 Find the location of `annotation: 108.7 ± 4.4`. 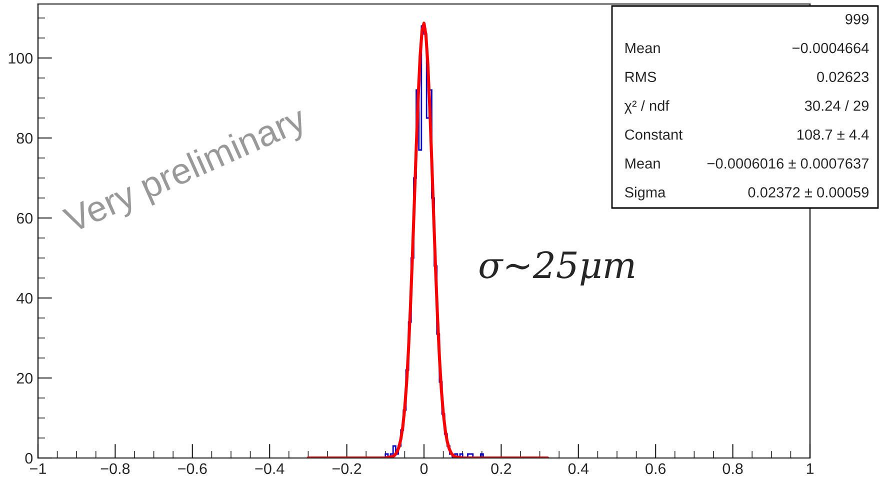

annotation: 108.7 ± 4.4 is located at coordinates (833, 134).